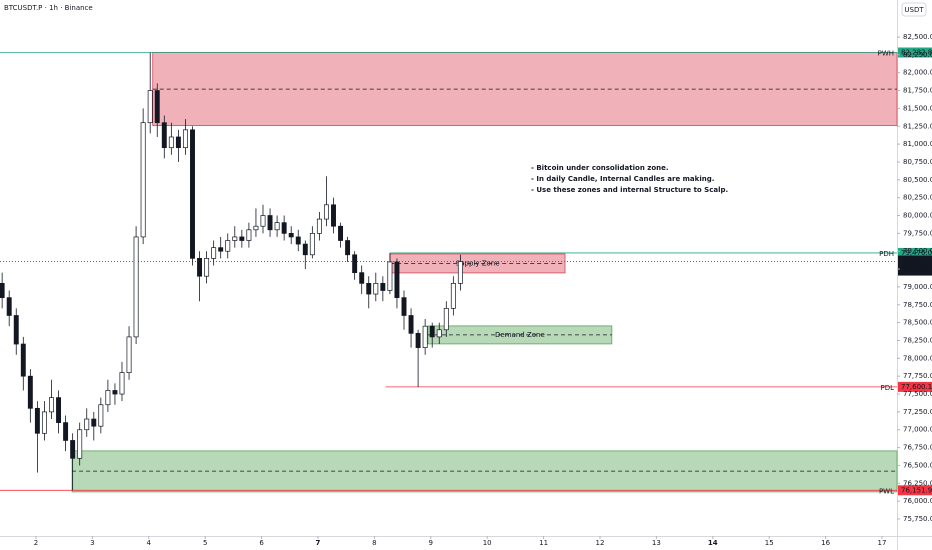 This screenshot has height=550, width=932. I want to click on level-name: PDL, so click(887, 388).